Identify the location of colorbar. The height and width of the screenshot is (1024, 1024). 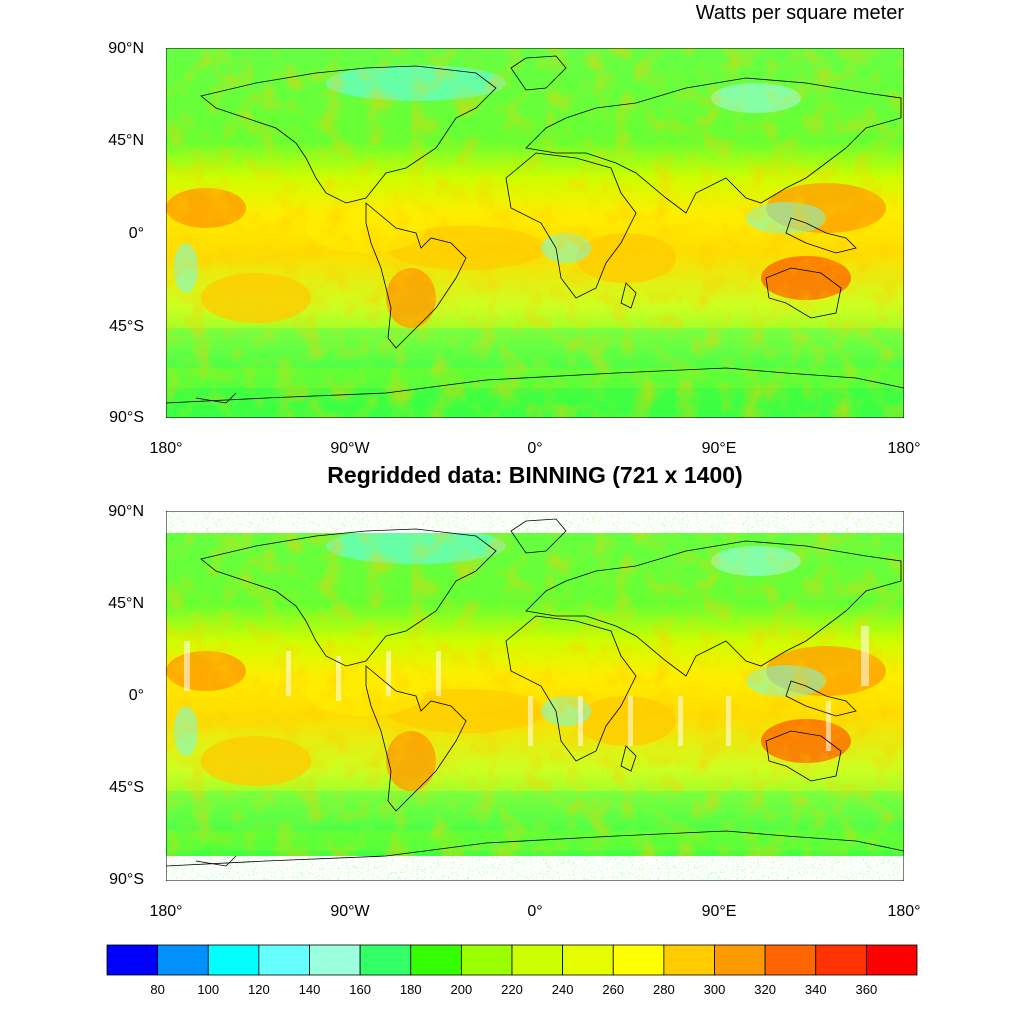
(512, 960).